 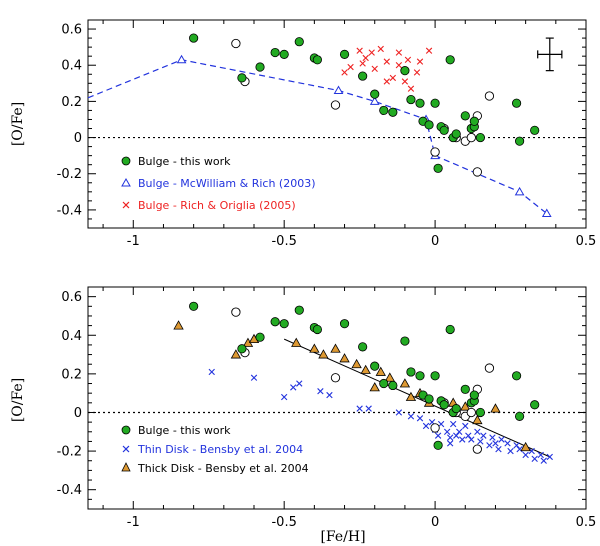 What do you see at coordinates (342, 537) in the screenshot?
I see `x-axis-label: [Fe/H]` at bounding box center [342, 537].